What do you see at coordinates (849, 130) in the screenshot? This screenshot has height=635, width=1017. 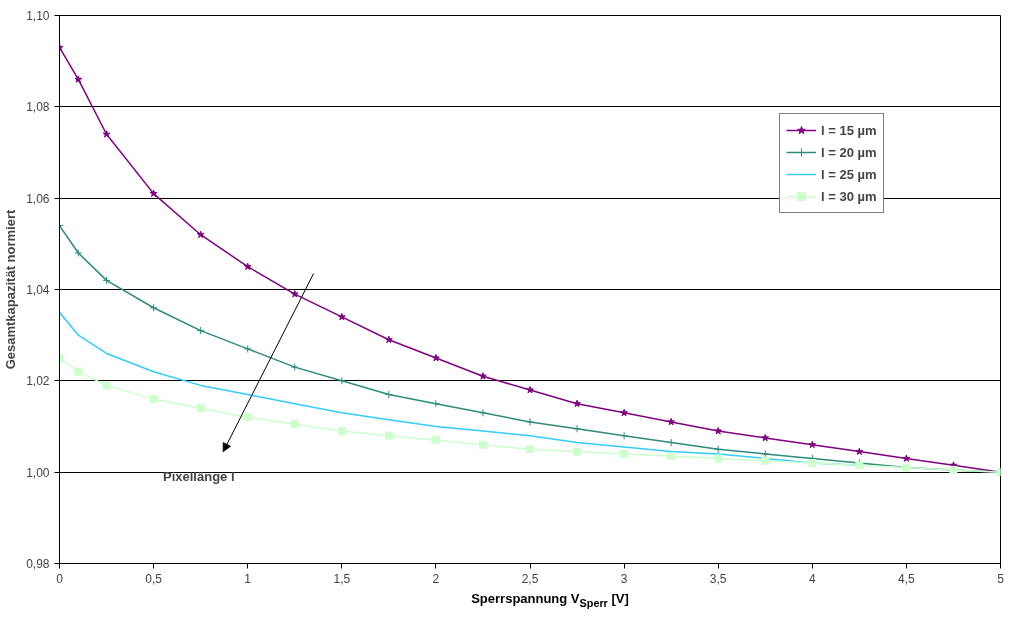 I see `legend-label: l = 15 µm` at bounding box center [849, 130].